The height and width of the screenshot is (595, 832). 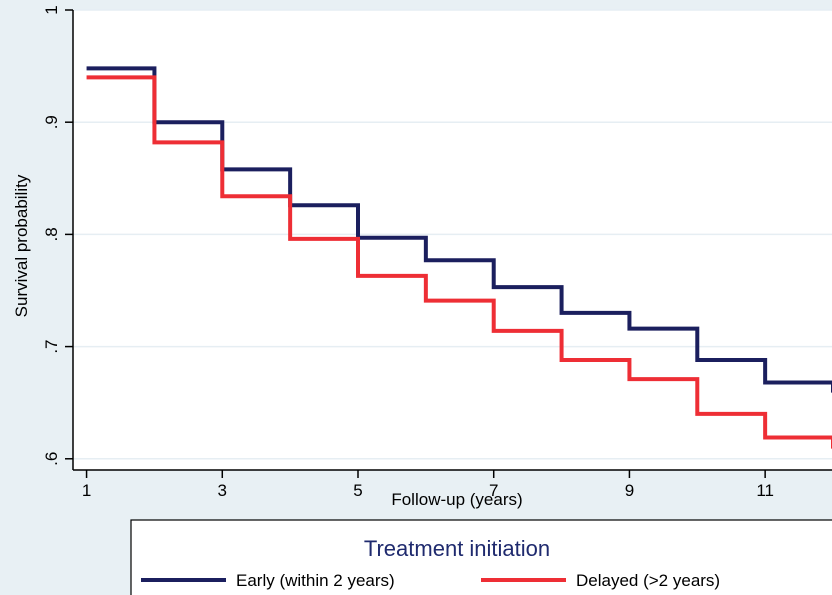 What do you see at coordinates (51, 346) in the screenshot?
I see `y-tick-label: .7` at bounding box center [51, 346].